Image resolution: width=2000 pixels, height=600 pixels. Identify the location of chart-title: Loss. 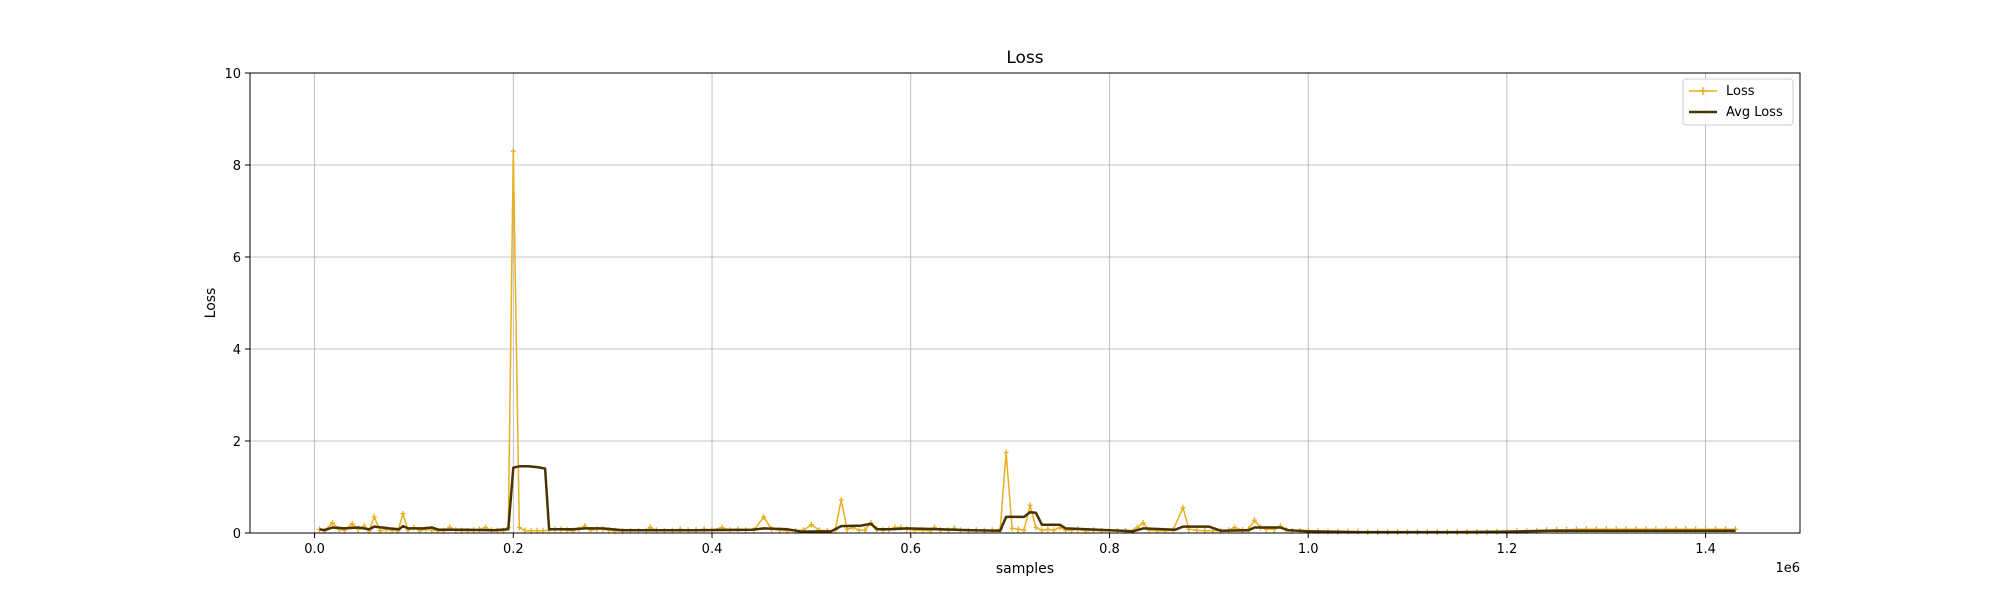
(1024, 58).